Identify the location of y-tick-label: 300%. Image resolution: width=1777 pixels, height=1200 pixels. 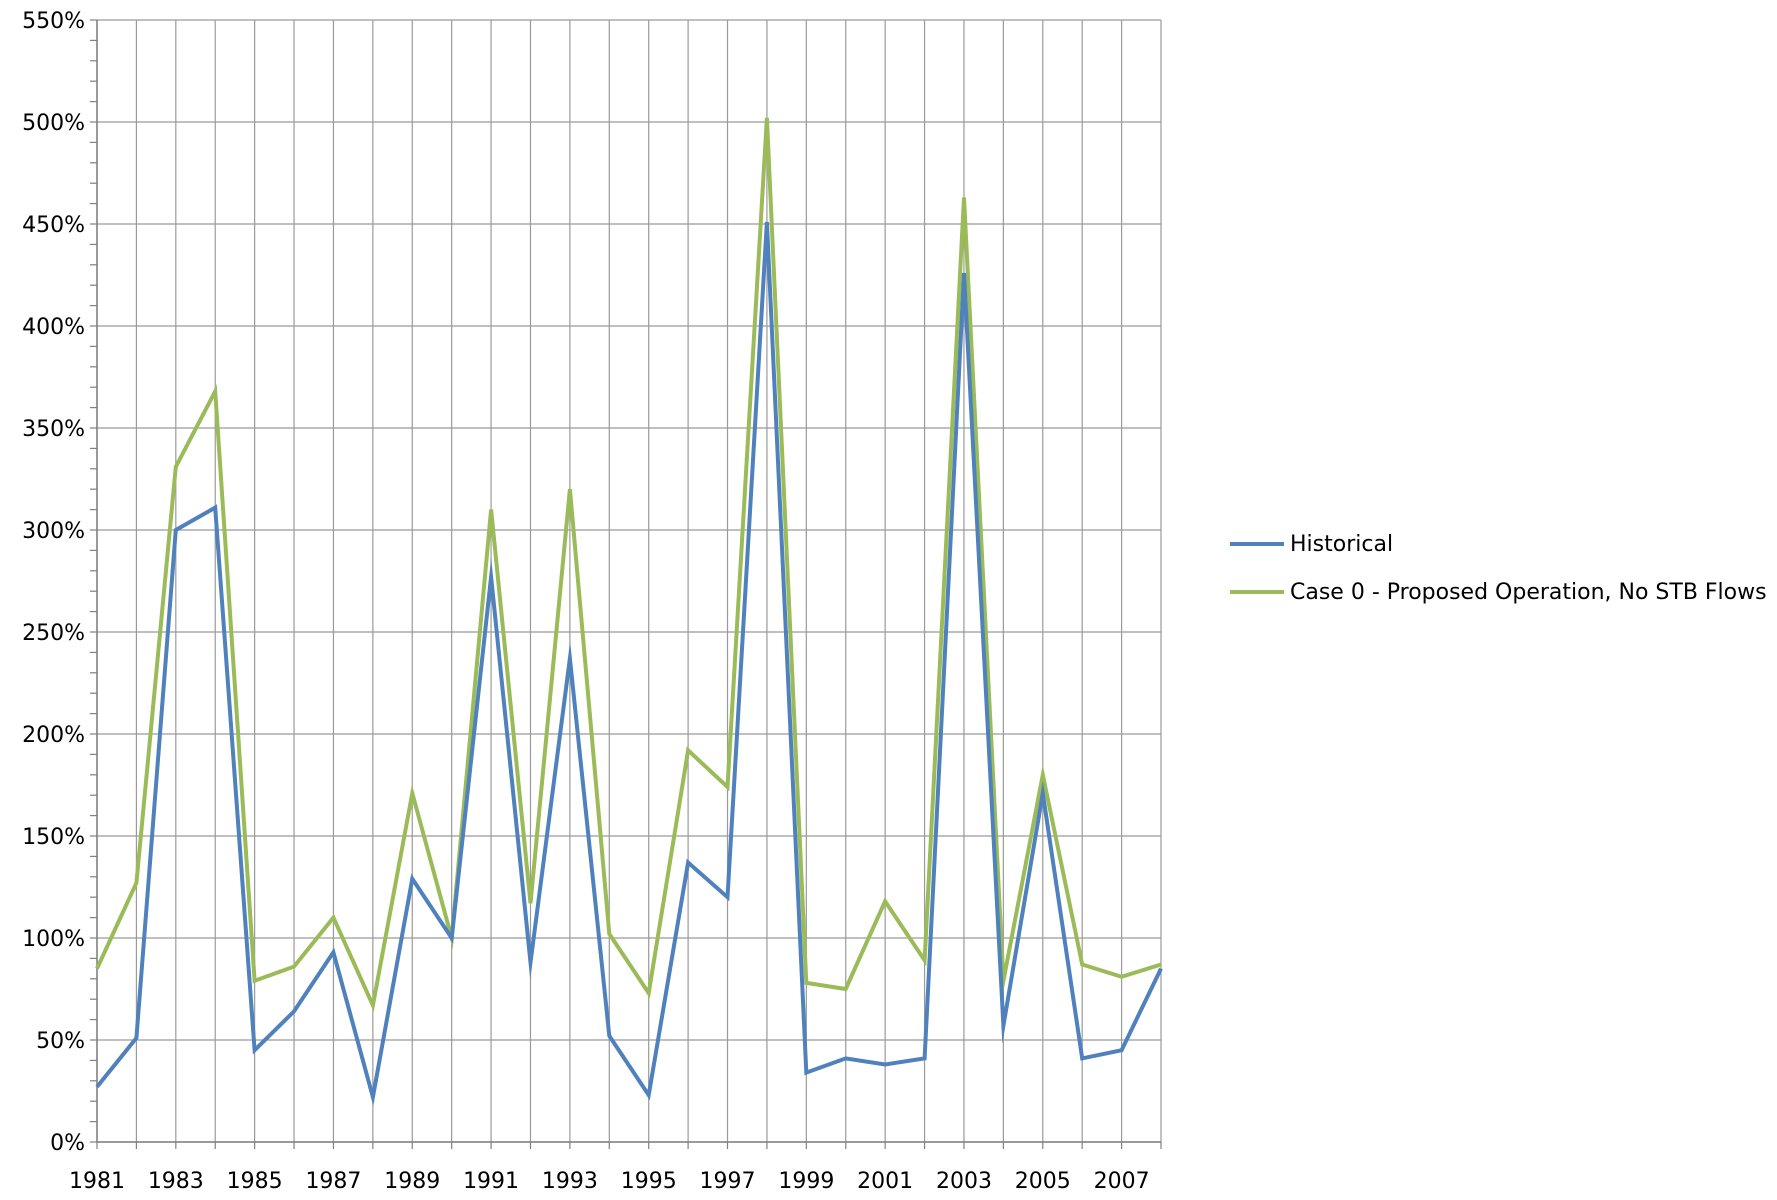
(53, 531).